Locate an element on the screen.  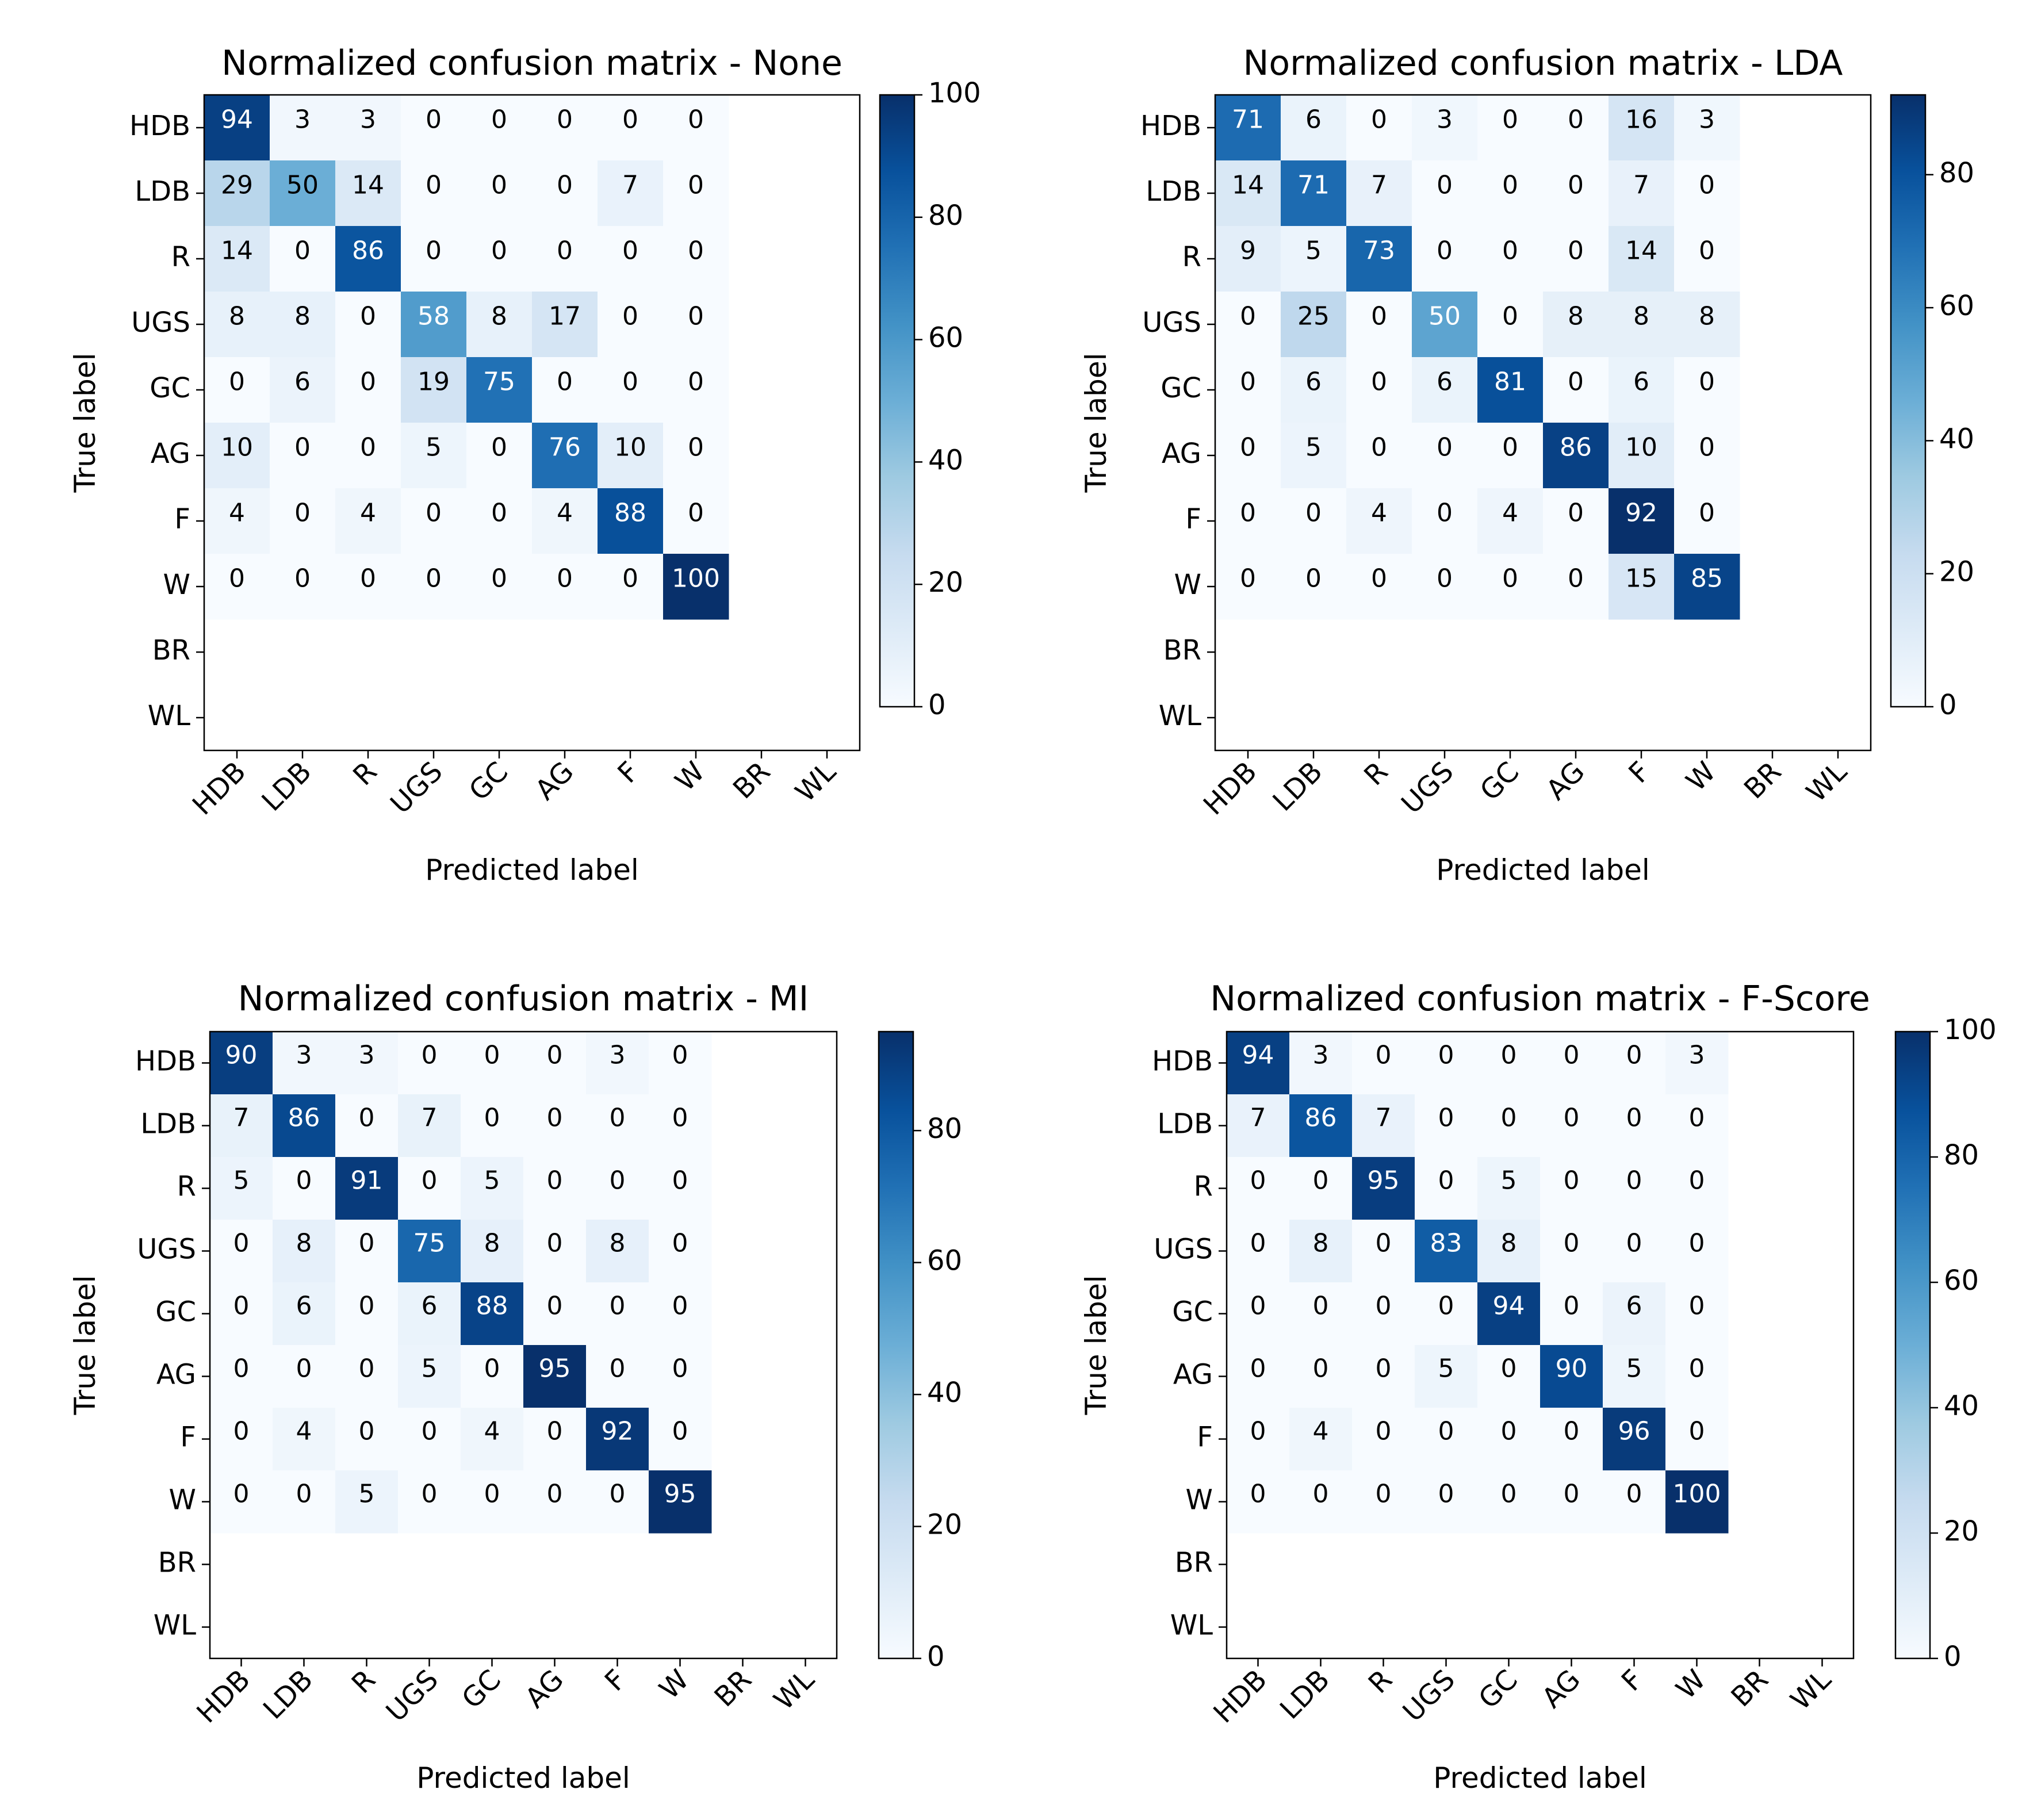
cell-value-label: 3 is located at coordinates (618, 1055).